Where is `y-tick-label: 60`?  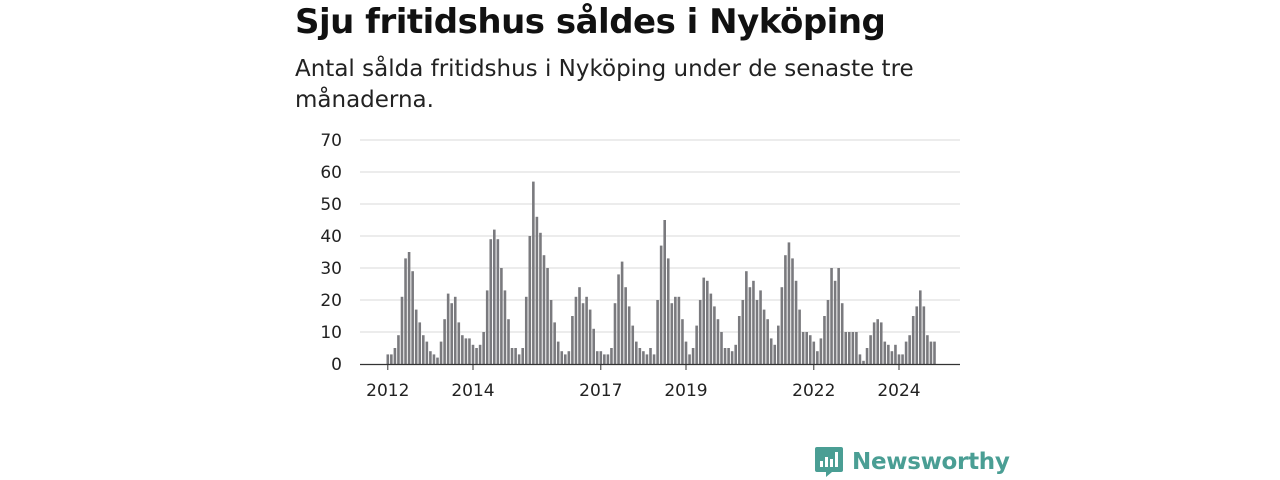
y-tick-label: 60 is located at coordinates (331, 173).